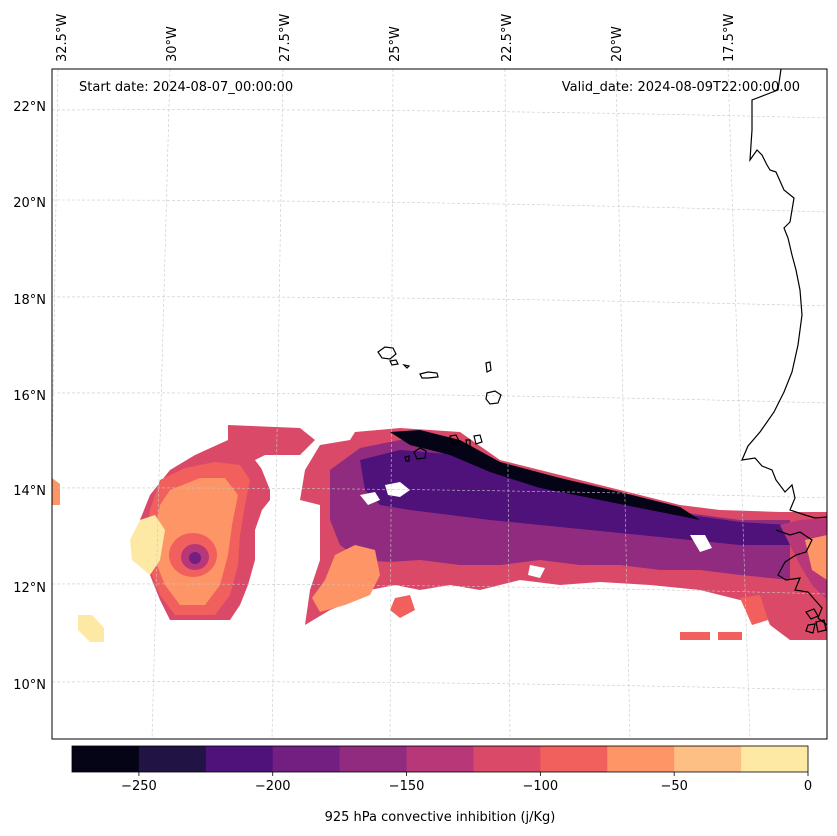  I want to click on cin-region-west-yellow, so click(147, 545).